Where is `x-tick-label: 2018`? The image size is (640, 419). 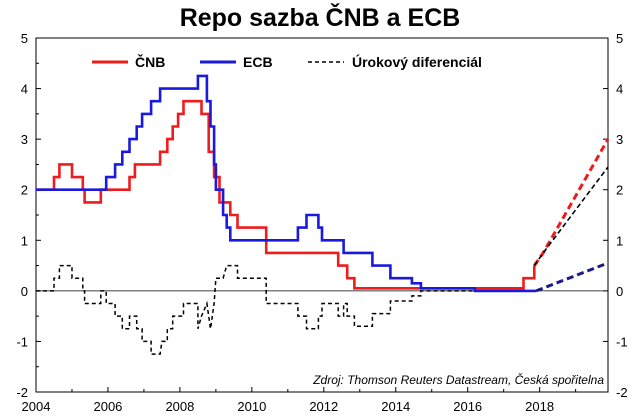 x-tick-label: 2018 is located at coordinates (539, 406).